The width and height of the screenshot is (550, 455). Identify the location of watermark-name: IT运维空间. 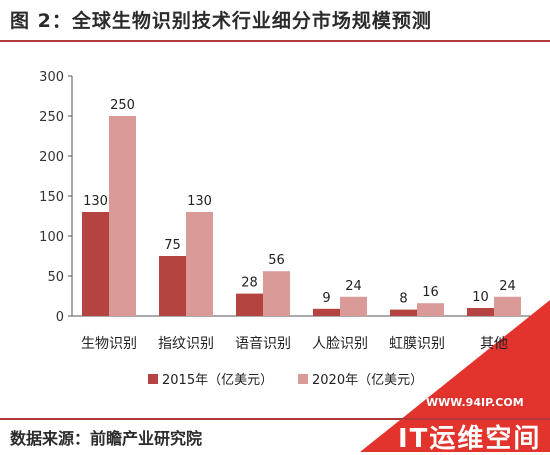
(470, 439).